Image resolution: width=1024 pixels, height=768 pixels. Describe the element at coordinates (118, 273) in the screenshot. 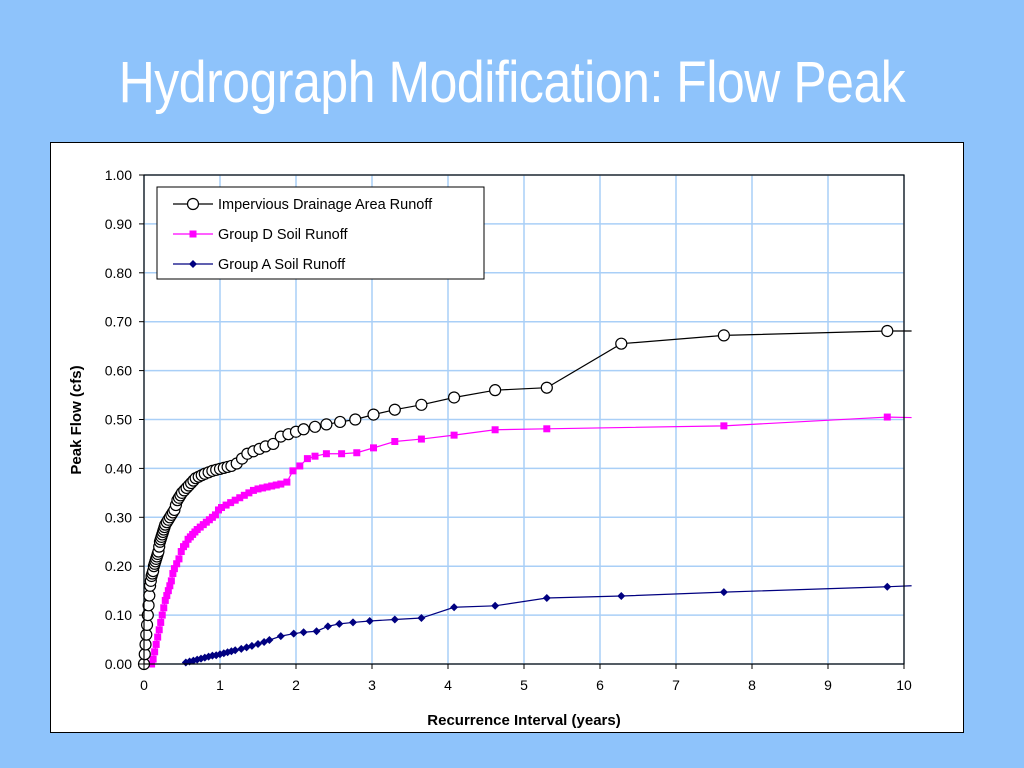

I see `y-tick-label: 0.80` at that location.